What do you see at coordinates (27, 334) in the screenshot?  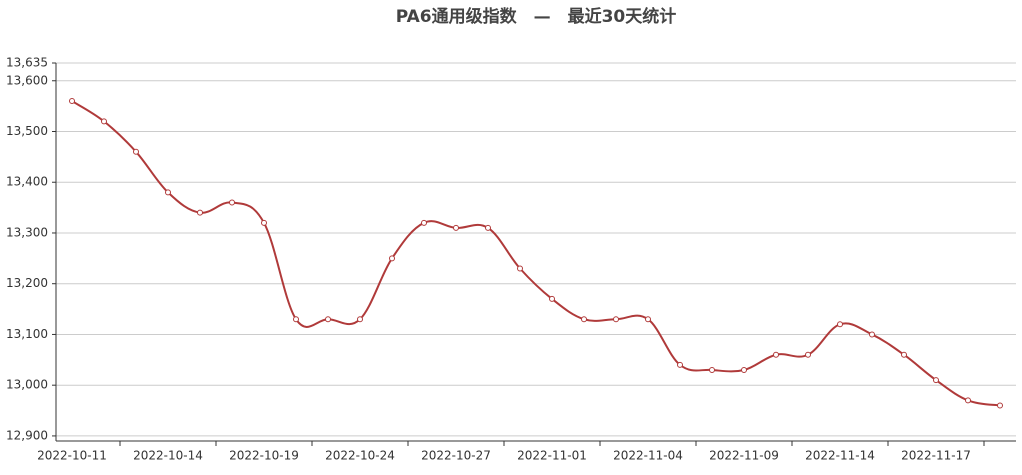 I see `y-tick-label: 13,100` at bounding box center [27, 334].